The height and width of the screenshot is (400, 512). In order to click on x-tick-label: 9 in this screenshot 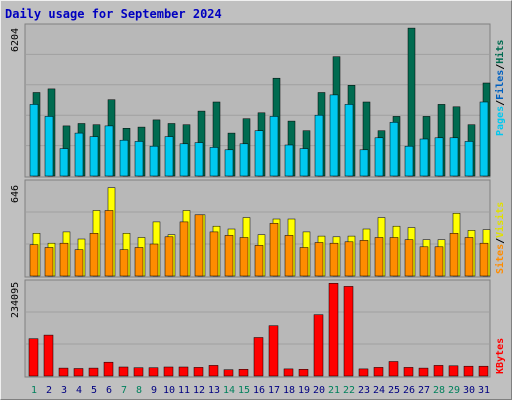, I will do `click(154, 390)`.